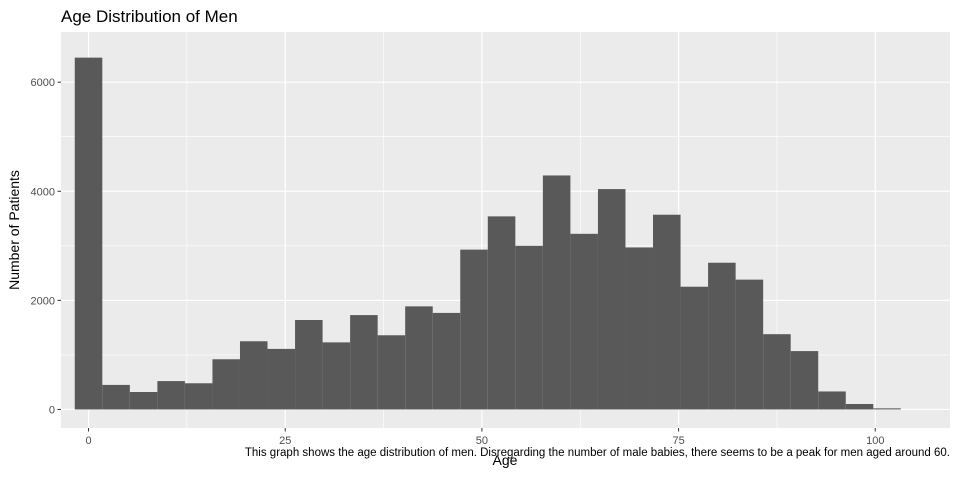 Image resolution: width=960 pixels, height=493 pixels. I want to click on x-tick-label: 0, so click(88, 441).